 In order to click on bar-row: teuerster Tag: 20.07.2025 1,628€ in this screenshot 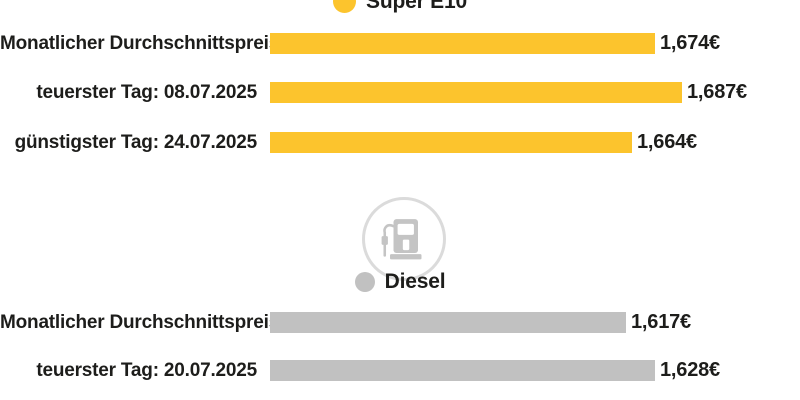, I will do `click(400, 370)`.